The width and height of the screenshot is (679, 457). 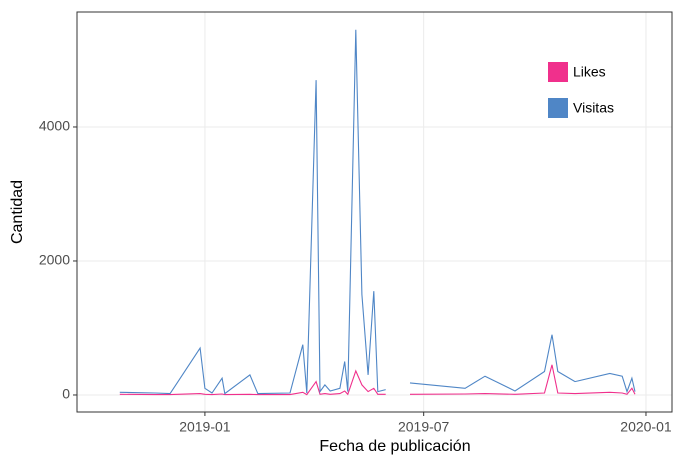 What do you see at coordinates (424, 427) in the screenshot?
I see `x-tick-label: 2019-07` at bounding box center [424, 427].